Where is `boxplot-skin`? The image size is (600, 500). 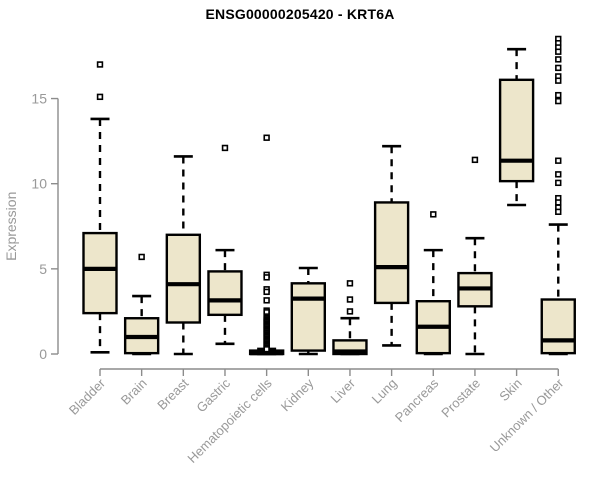 boxplot-skin is located at coordinates (516, 127).